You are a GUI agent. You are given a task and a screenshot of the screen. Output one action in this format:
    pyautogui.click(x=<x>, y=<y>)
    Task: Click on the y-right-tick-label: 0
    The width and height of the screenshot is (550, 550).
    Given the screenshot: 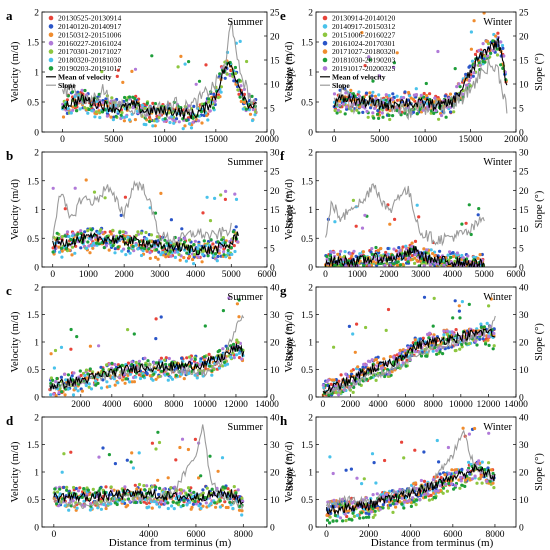 What is the action you would take?
    pyautogui.click(x=272, y=529)
    